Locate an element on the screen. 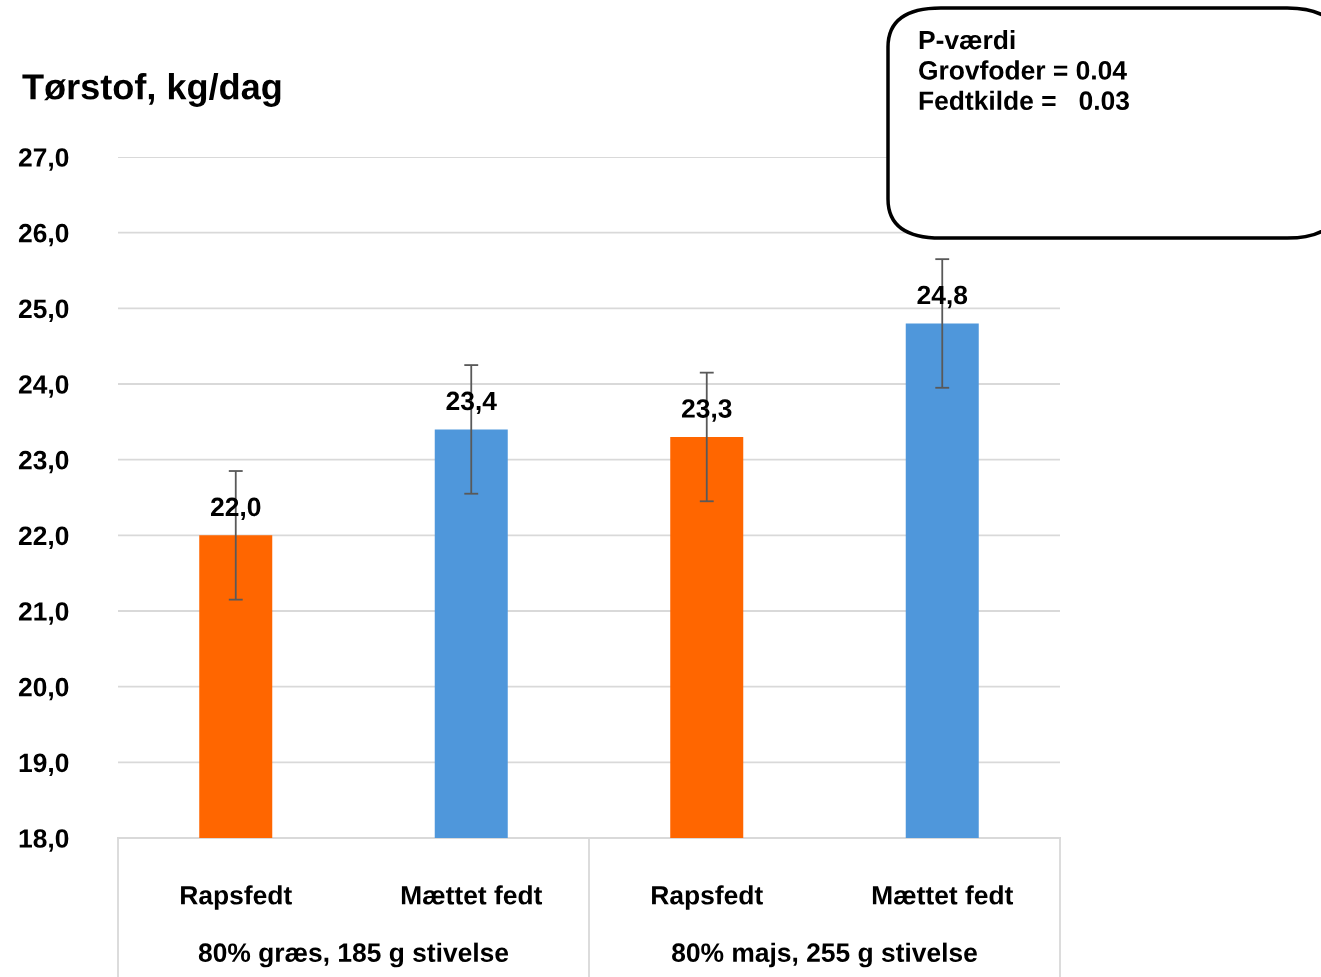 This screenshot has width=1321, height=977. text: 80% majs, 255 g stivelse is located at coordinates (824, 955).